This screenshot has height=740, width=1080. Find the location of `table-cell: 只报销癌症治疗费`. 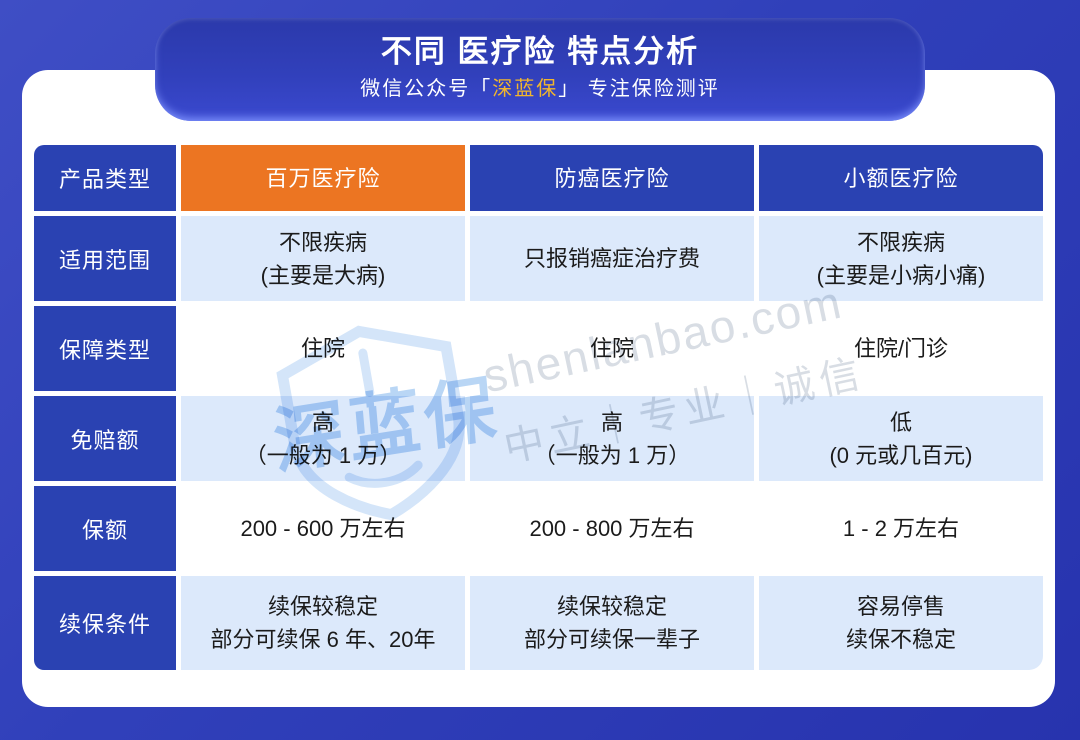

table-cell: 只报销癌症治疗费 is located at coordinates (612, 258).